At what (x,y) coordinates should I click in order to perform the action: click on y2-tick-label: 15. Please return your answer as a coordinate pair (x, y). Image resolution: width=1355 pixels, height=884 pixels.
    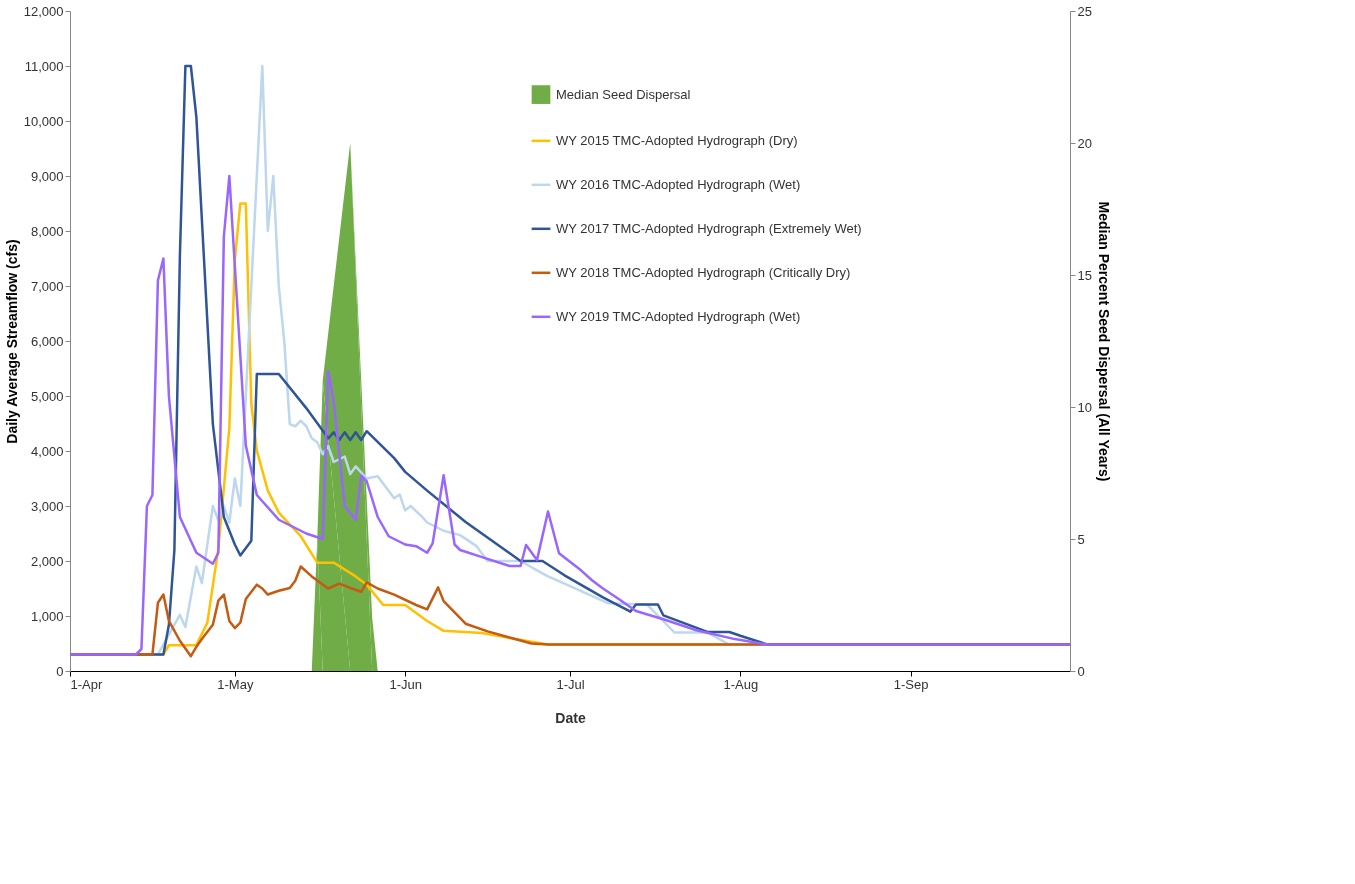
    Looking at the image, I should click on (1084, 275).